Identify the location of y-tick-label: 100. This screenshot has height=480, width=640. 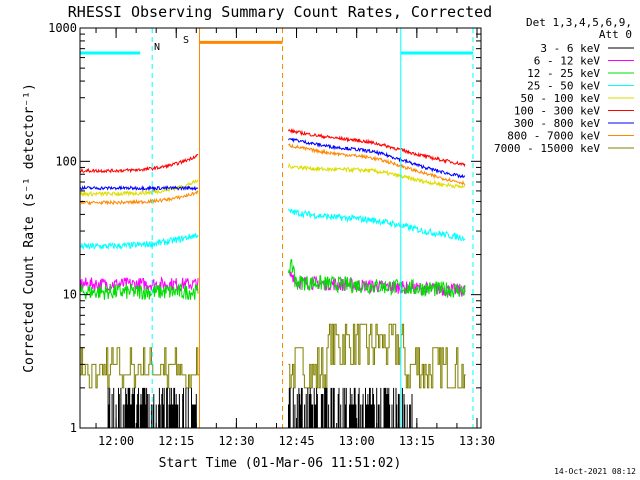
(66, 161).